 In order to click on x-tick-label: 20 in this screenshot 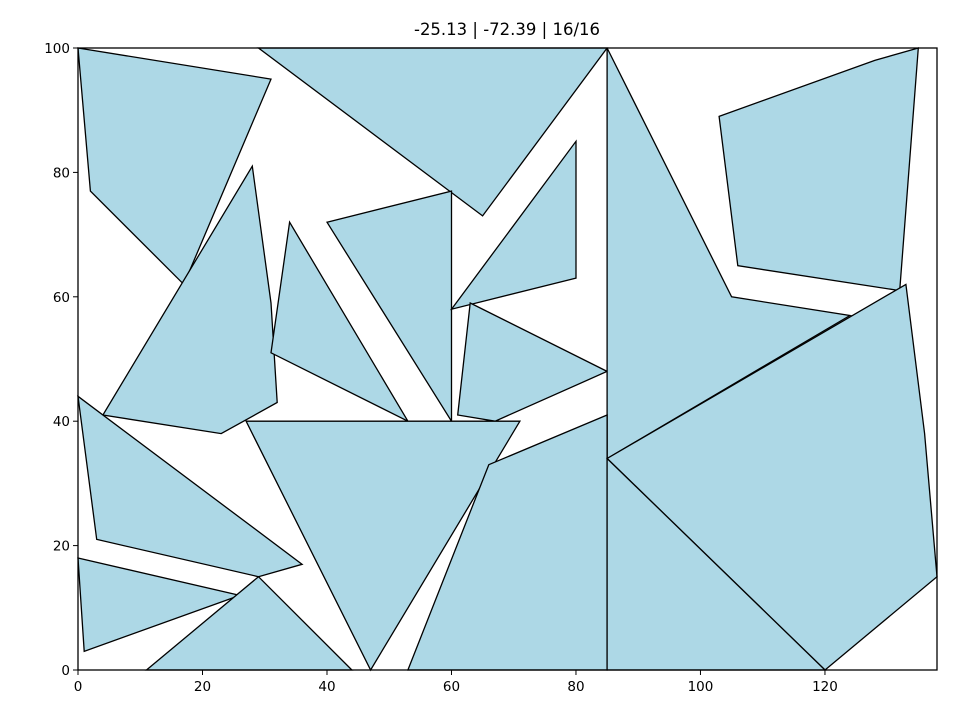, I will do `click(202, 687)`.